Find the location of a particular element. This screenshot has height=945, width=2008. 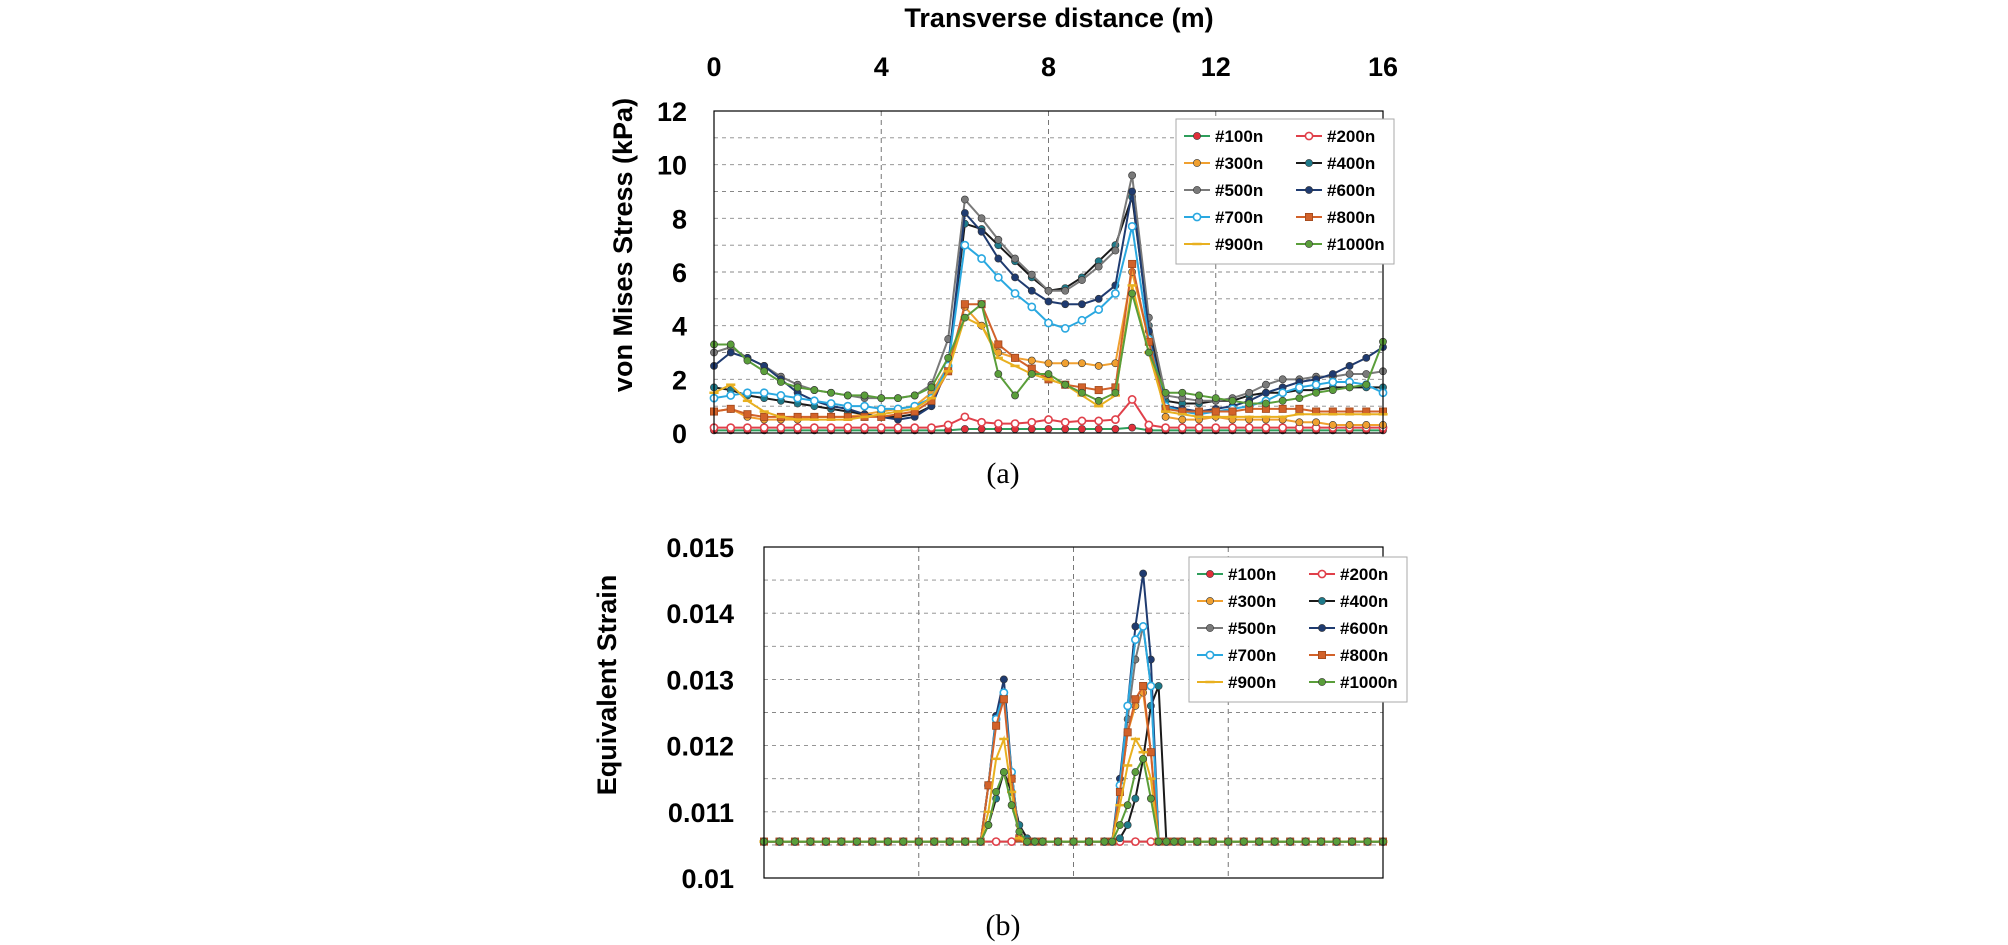

chart-b-legend-label: #200n is located at coordinates (1364, 574).